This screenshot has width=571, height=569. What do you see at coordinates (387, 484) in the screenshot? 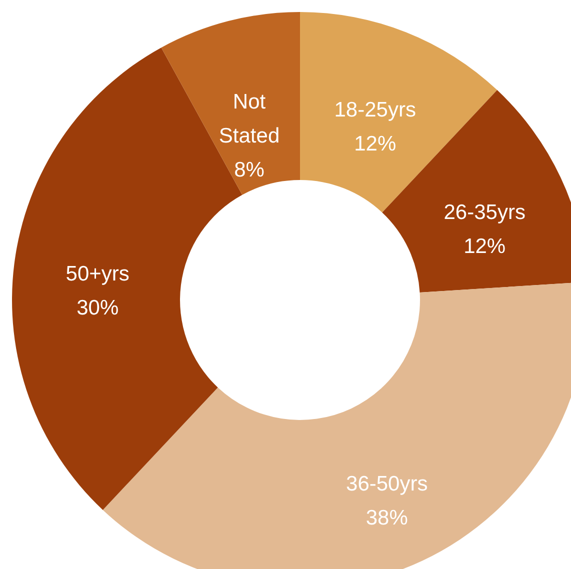
I see `slice-label: 36-50yrs` at bounding box center [387, 484].